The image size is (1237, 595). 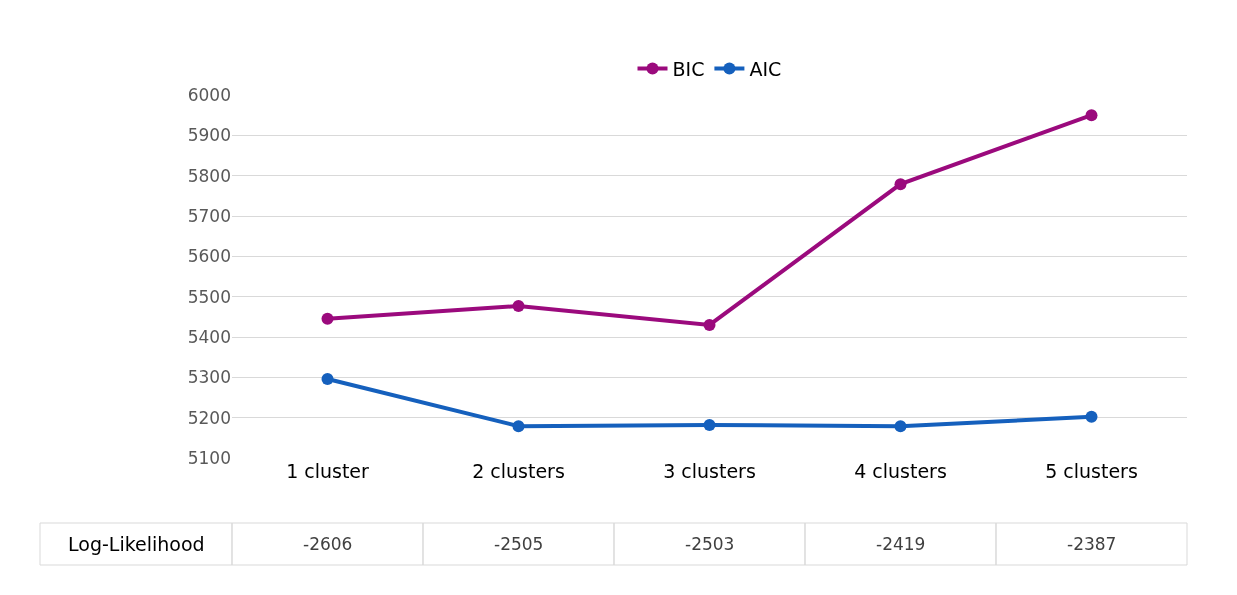 I want to click on legend-label: BIC, so click(x=688, y=69).